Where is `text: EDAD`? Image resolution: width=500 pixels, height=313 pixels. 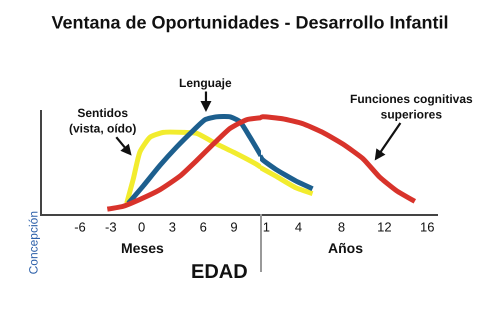 text: EDAD is located at coordinates (219, 272).